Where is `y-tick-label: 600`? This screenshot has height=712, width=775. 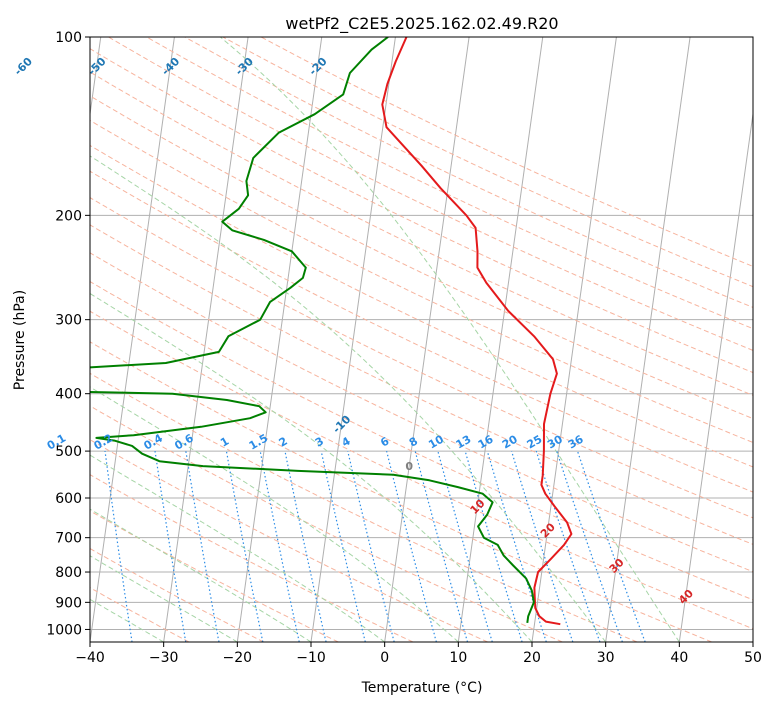 y-tick-label: 600 is located at coordinates (68, 499).